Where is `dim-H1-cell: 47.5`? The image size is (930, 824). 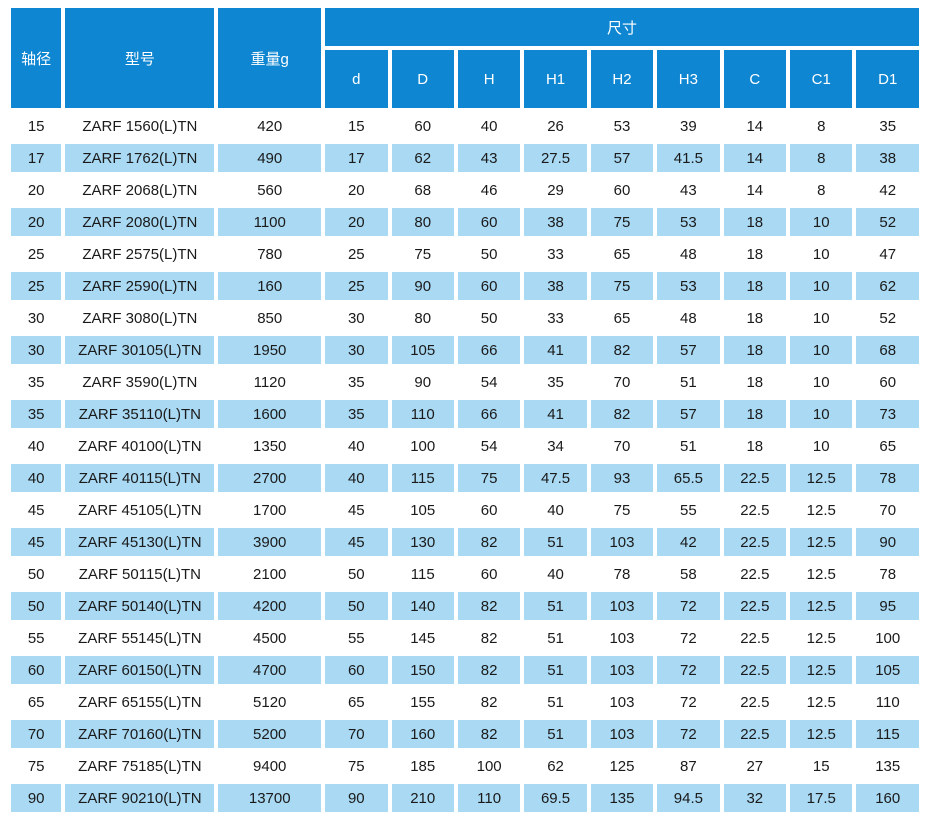
dim-H1-cell: 47.5 is located at coordinates (555, 478).